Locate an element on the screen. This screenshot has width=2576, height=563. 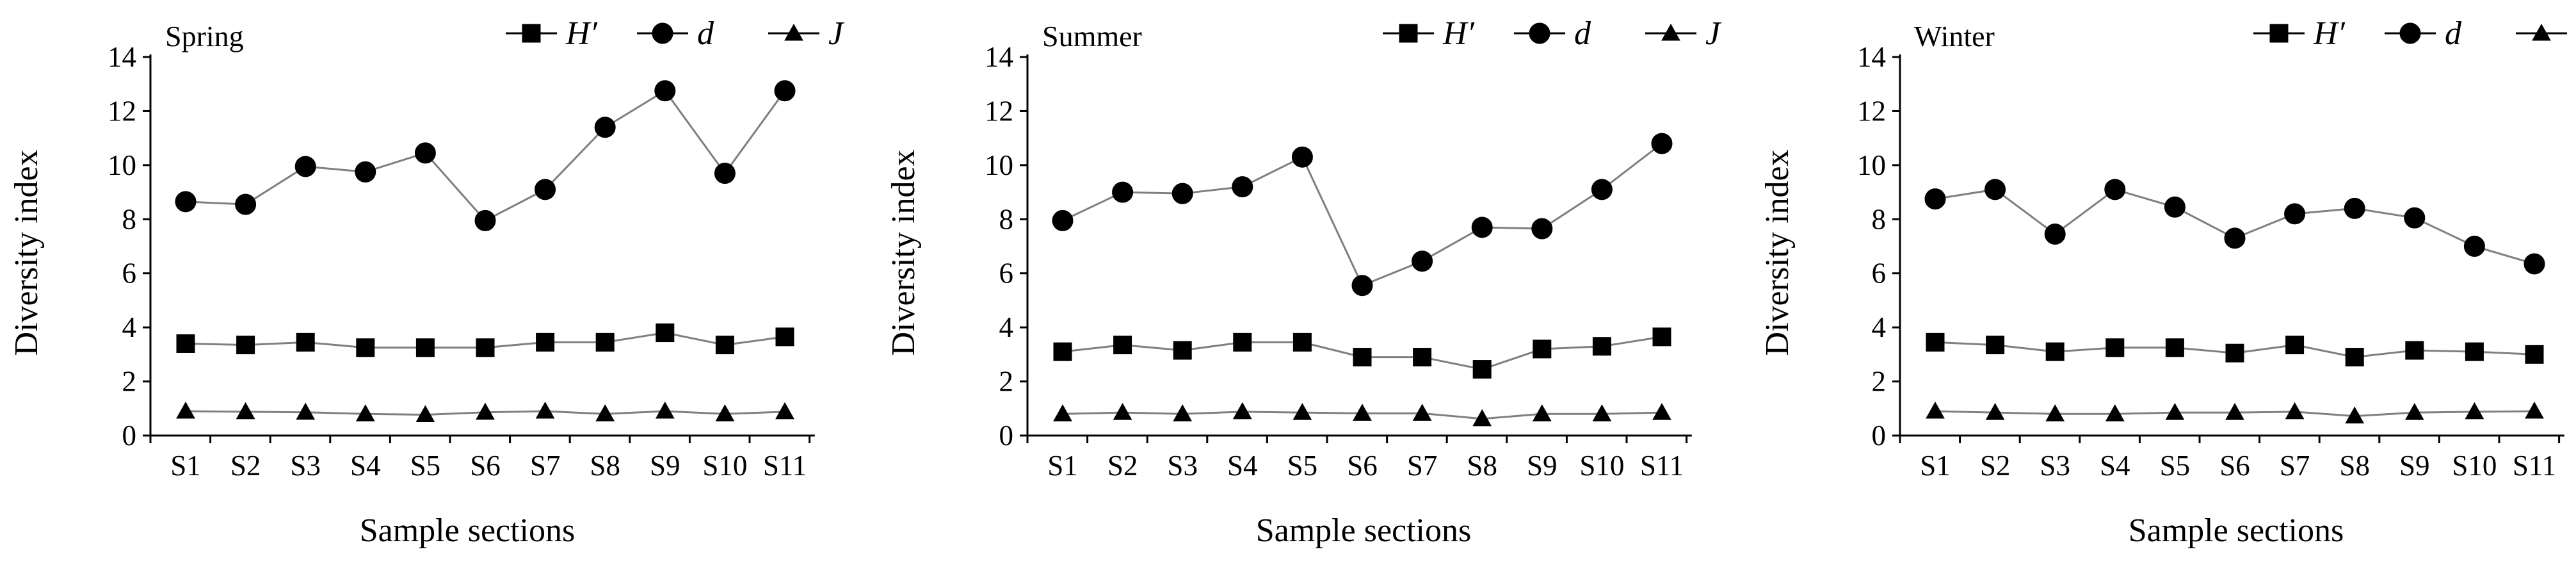
series-d is located at coordinates (485, 156).